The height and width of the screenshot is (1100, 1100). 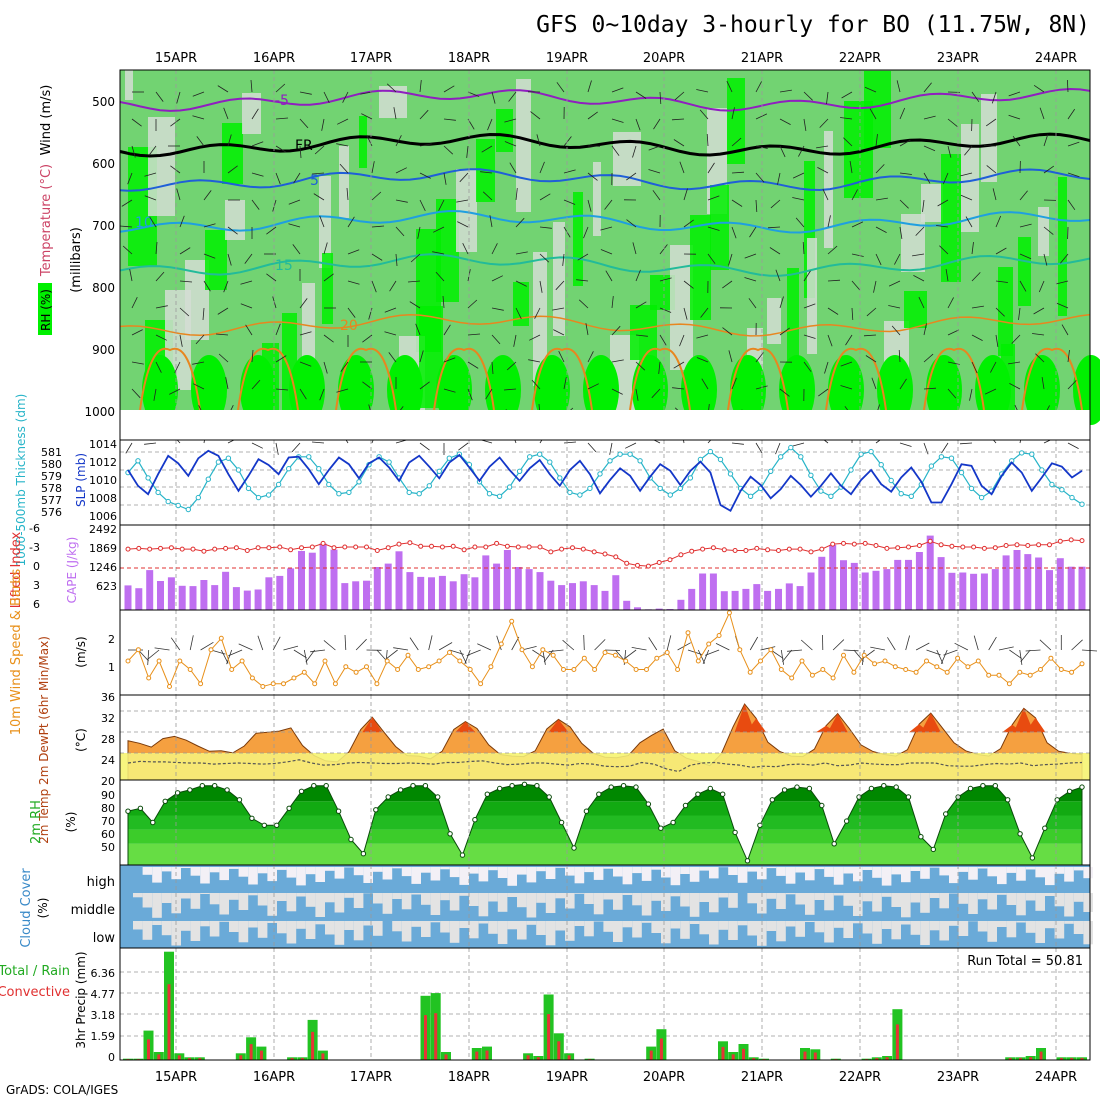 What do you see at coordinates (51, 500) in the screenshot?
I see `thickness-tick: 577` at bounding box center [51, 500].